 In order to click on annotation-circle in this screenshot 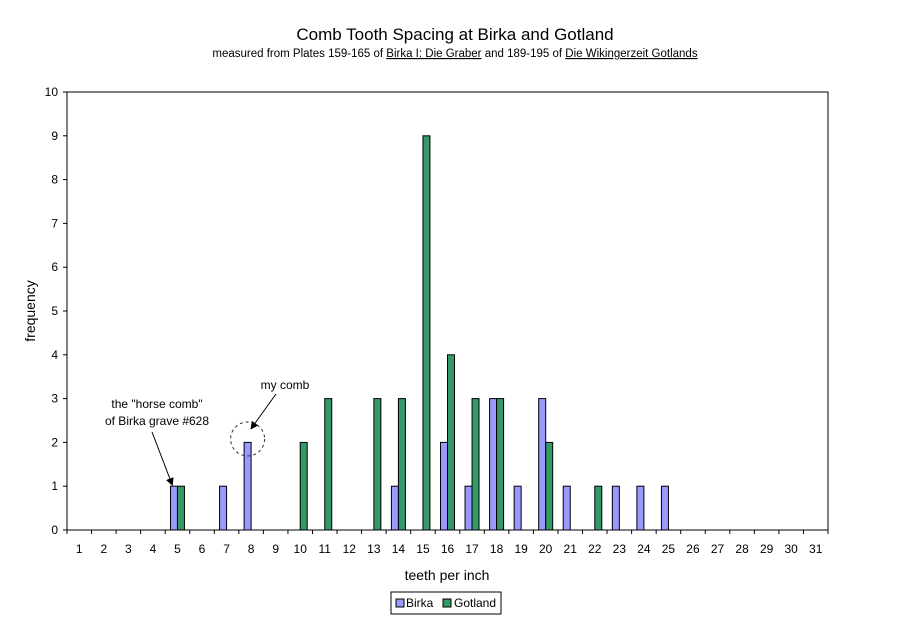, I will do `click(248, 439)`.